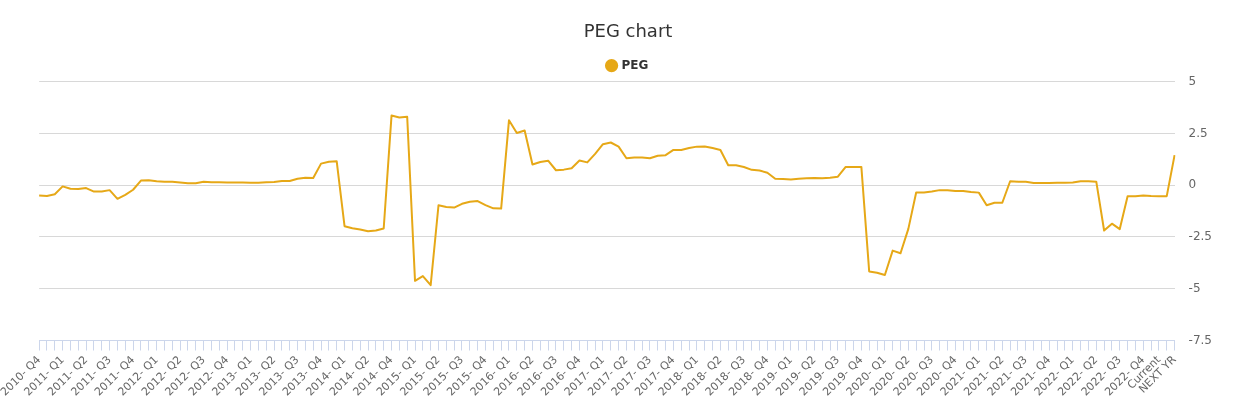 This screenshot has width=1246, height=406. I want to click on chart-title: PEG chart, so click(628, 31).